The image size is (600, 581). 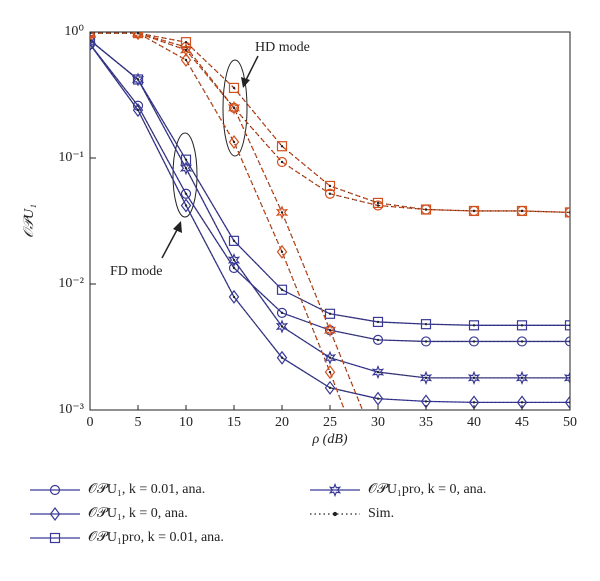 What do you see at coordinates (381, 513) in the screenshot?
I see `legend-label: Sim.` at bounding box center [381, 513].